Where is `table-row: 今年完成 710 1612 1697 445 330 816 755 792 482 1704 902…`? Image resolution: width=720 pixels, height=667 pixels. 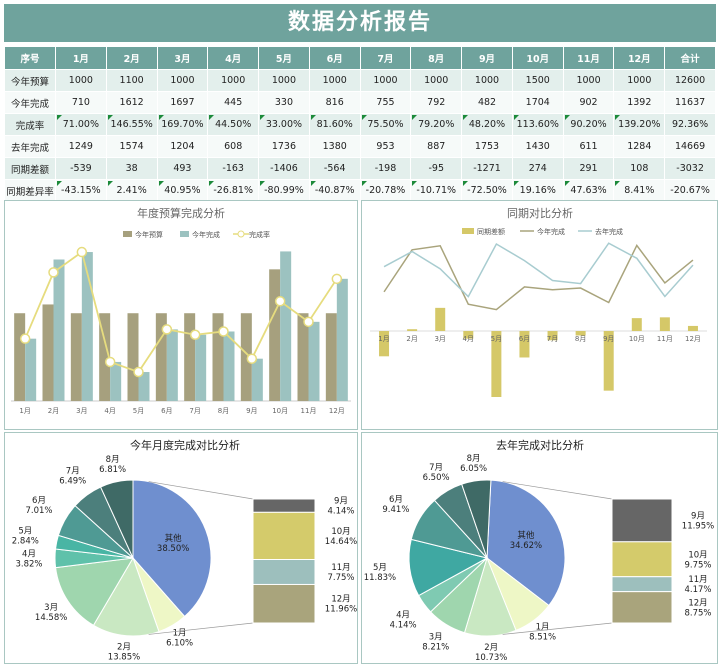
table-row: 今年完成 710 1612 1697 445 330 816 755 792 482 1704 902… is located at coordinates (360, 102).